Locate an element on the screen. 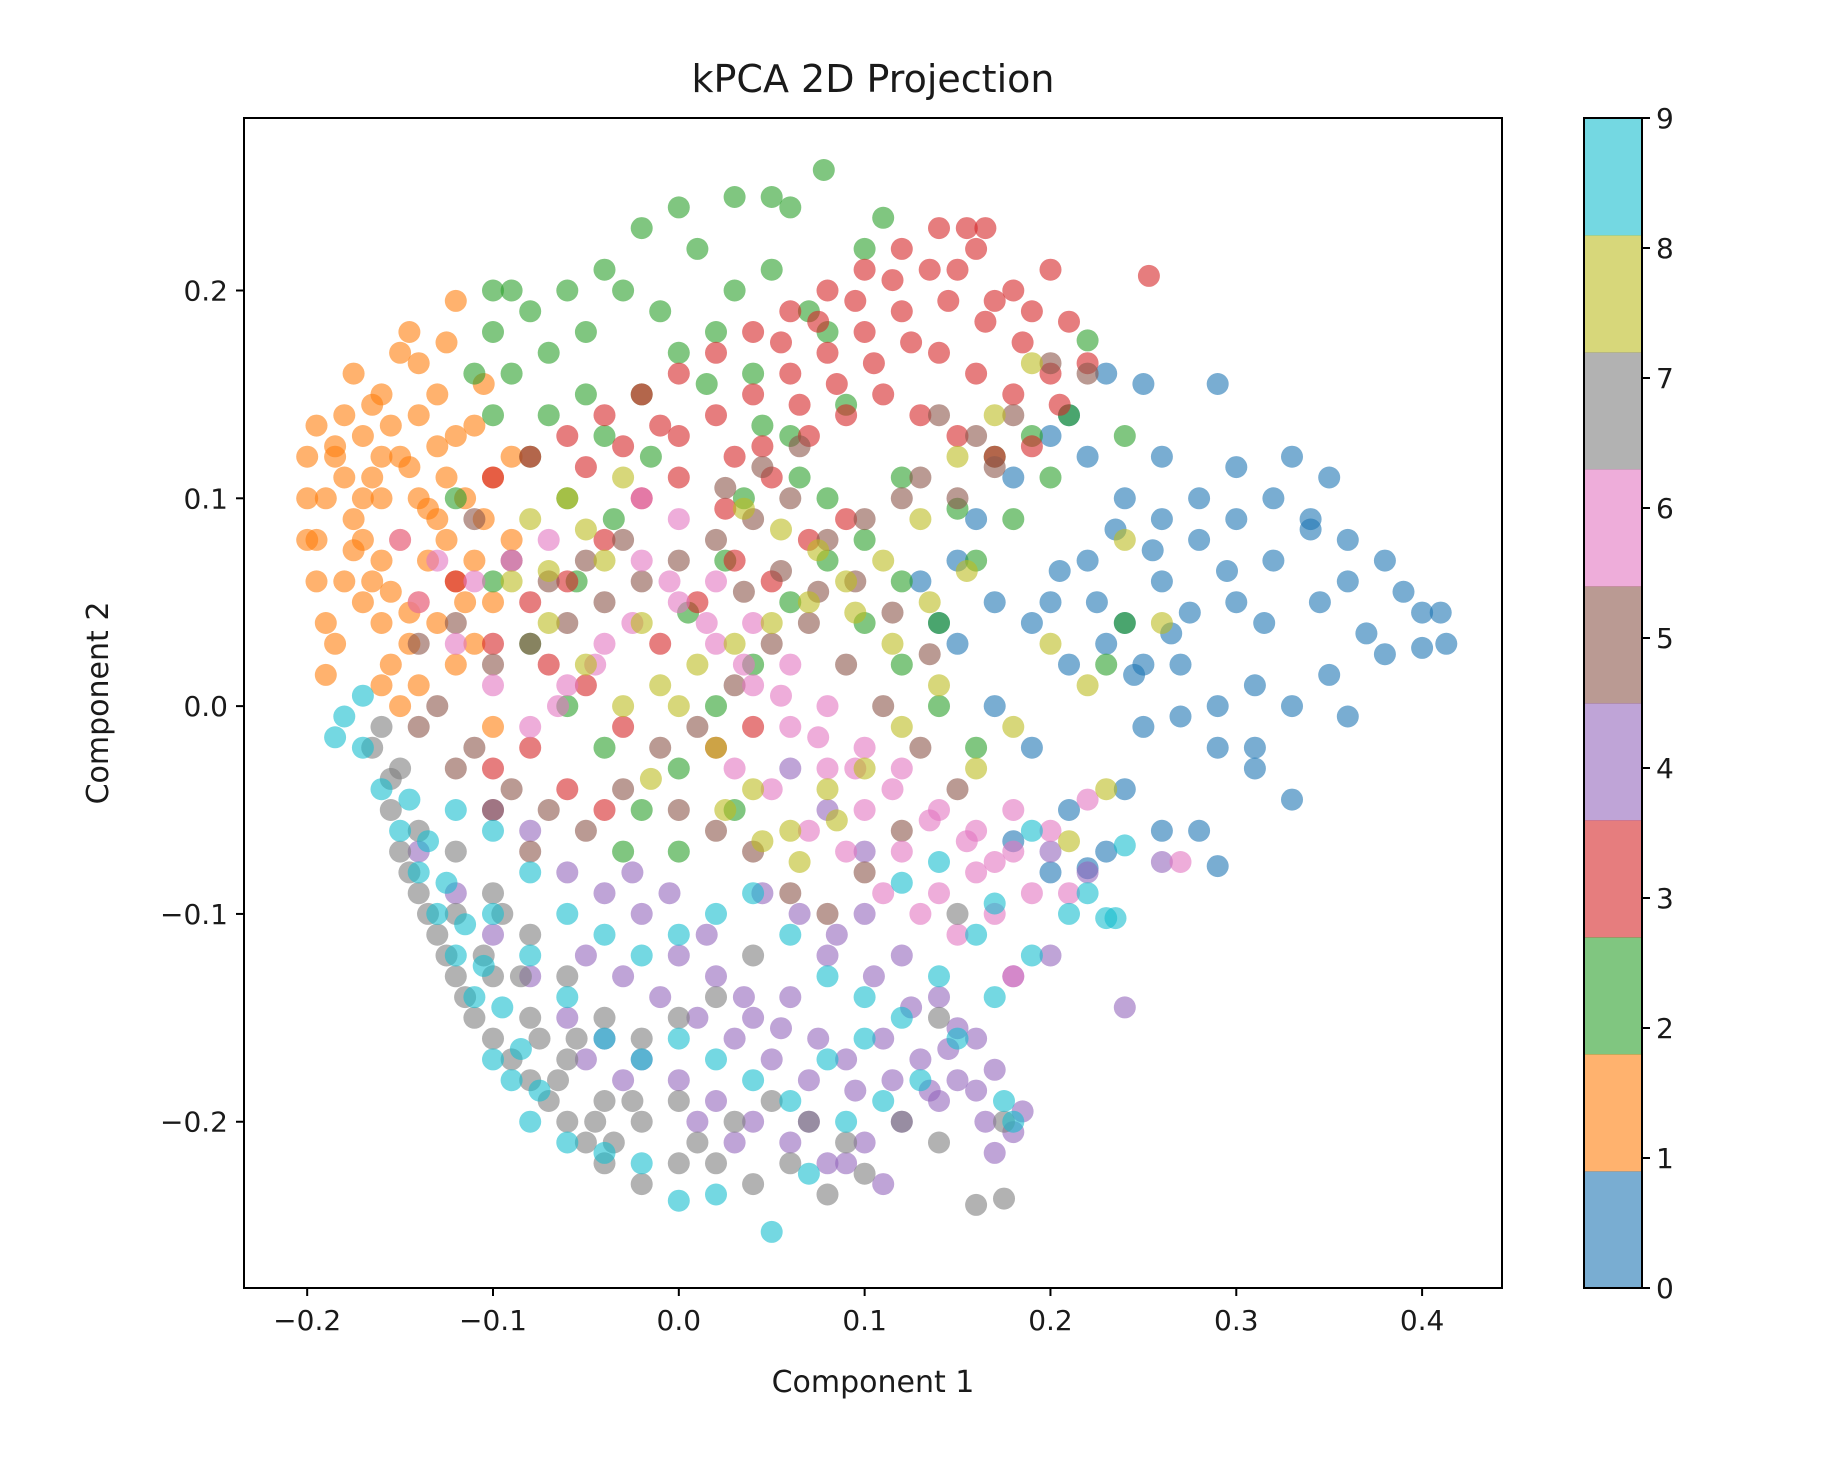 This screenshot has height=1482, width=1822. x-axis-ticks: −0.2 −0.1 0.0 0.1 0.2 0.3 0.4 is located at coordinates (858, 1312).